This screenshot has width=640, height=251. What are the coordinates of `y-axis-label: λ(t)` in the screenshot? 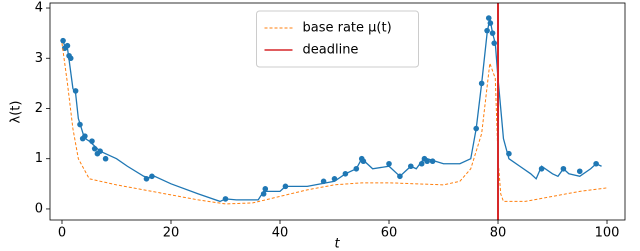 It's located at (16, 112).